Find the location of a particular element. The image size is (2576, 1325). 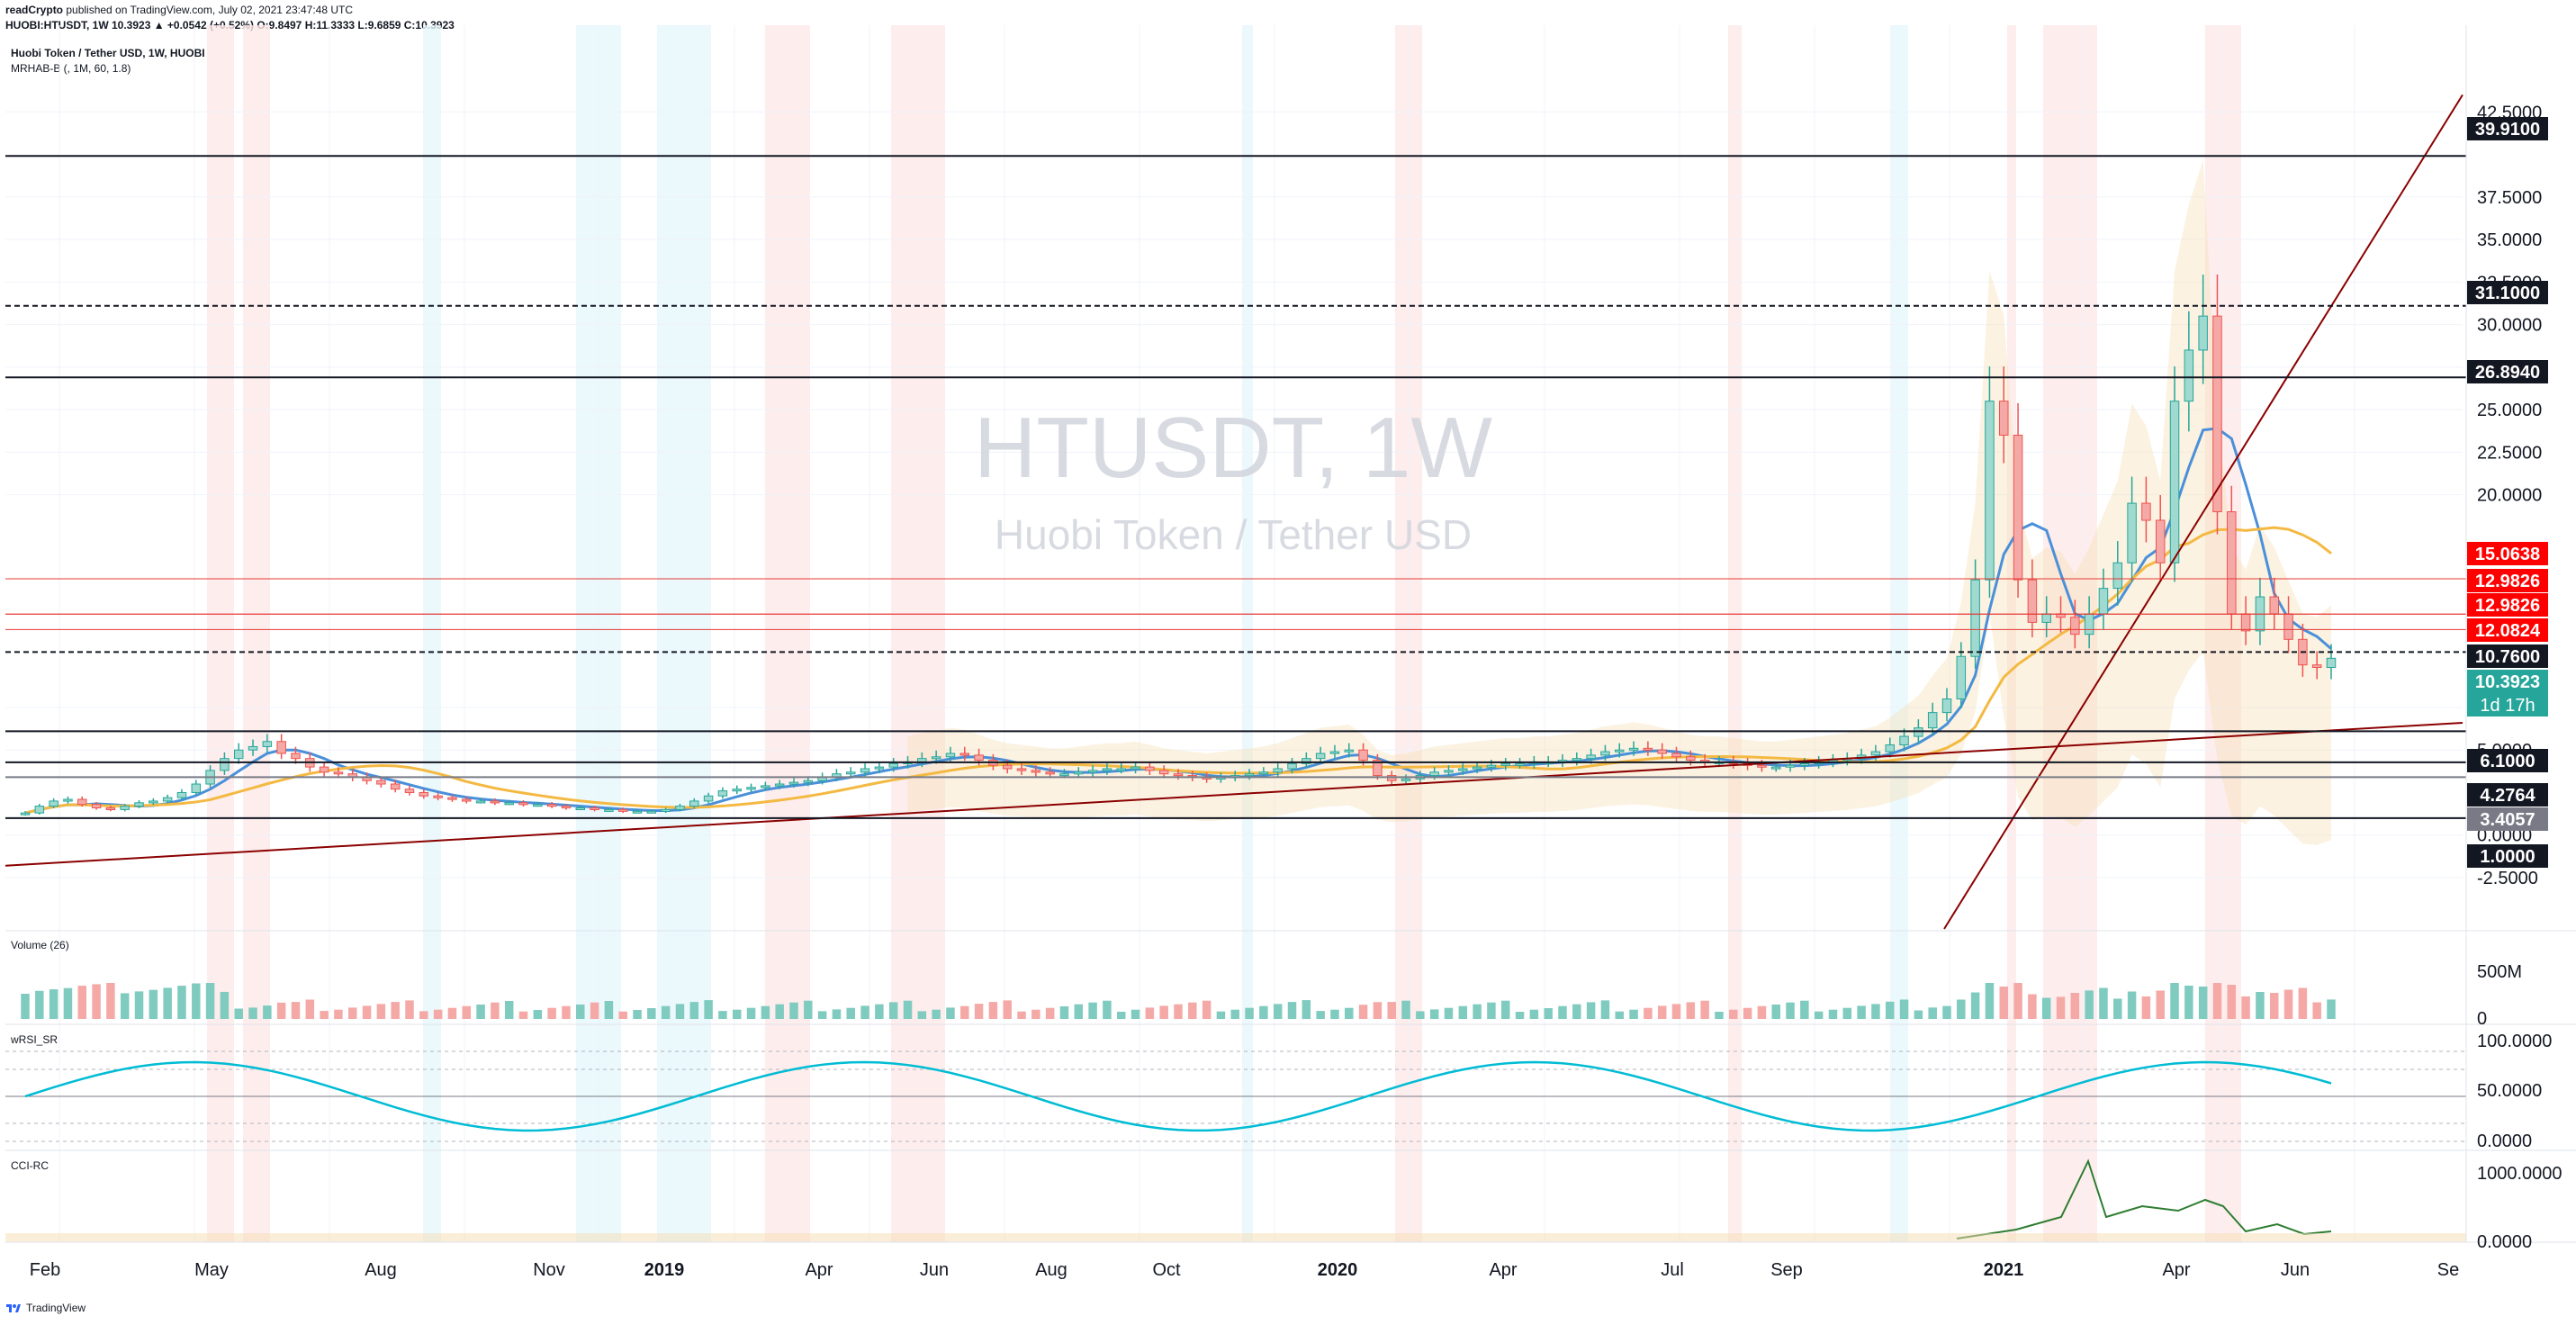

price-badge-label: 39.9100 is located at coordinates (2507, 130).